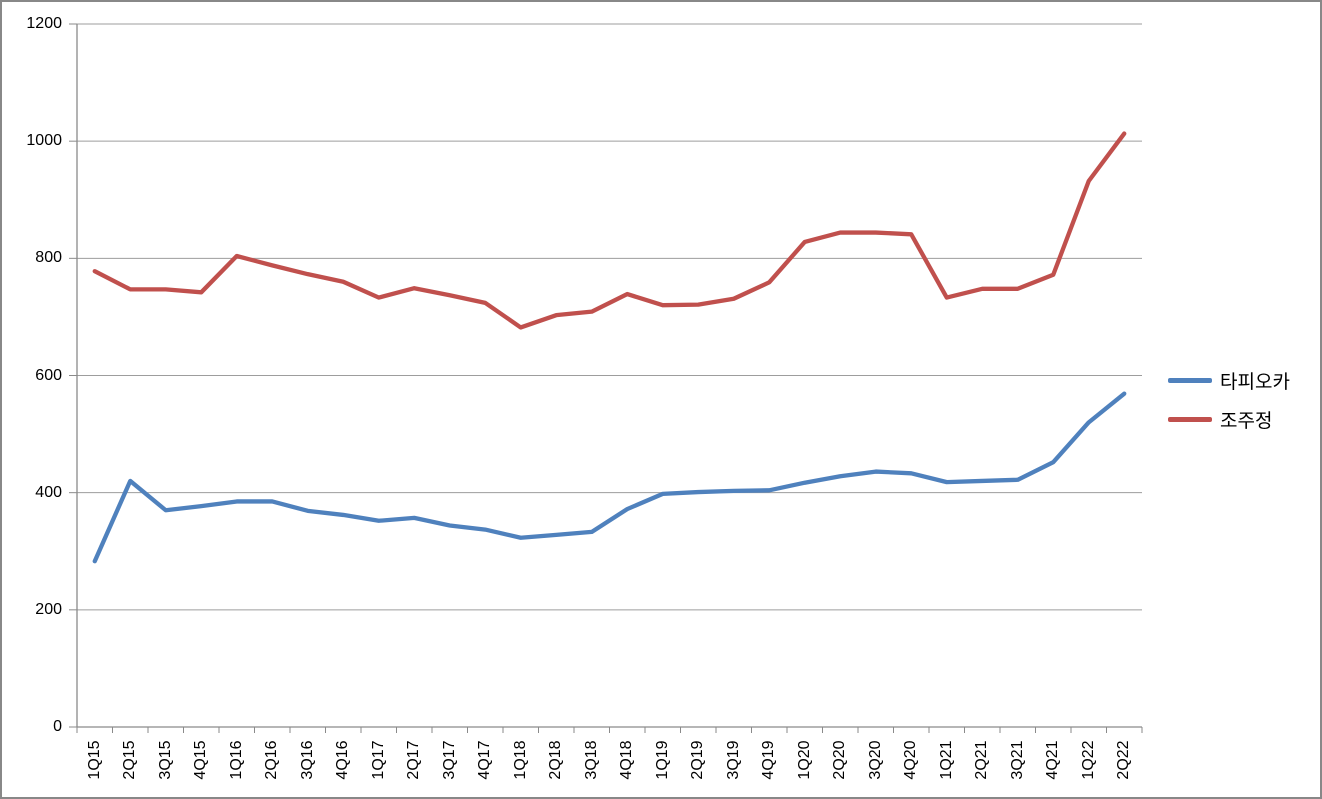  What do you see at coordinates (1229, 400) in the screenshot?
I see `chart-legend: 타피오카 조주정` at bounding box center [1229, 400].